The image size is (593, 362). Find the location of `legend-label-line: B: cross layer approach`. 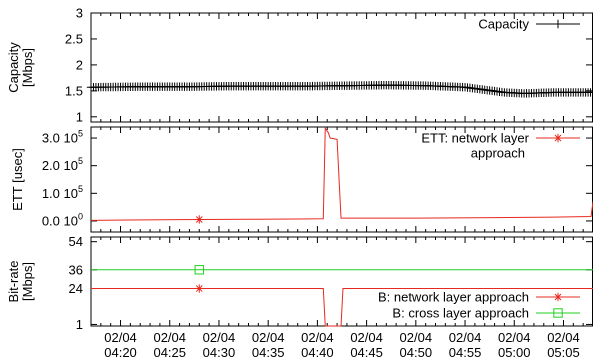

legend-label-line: B: cross layer approach is located at coordinates (460, 313).